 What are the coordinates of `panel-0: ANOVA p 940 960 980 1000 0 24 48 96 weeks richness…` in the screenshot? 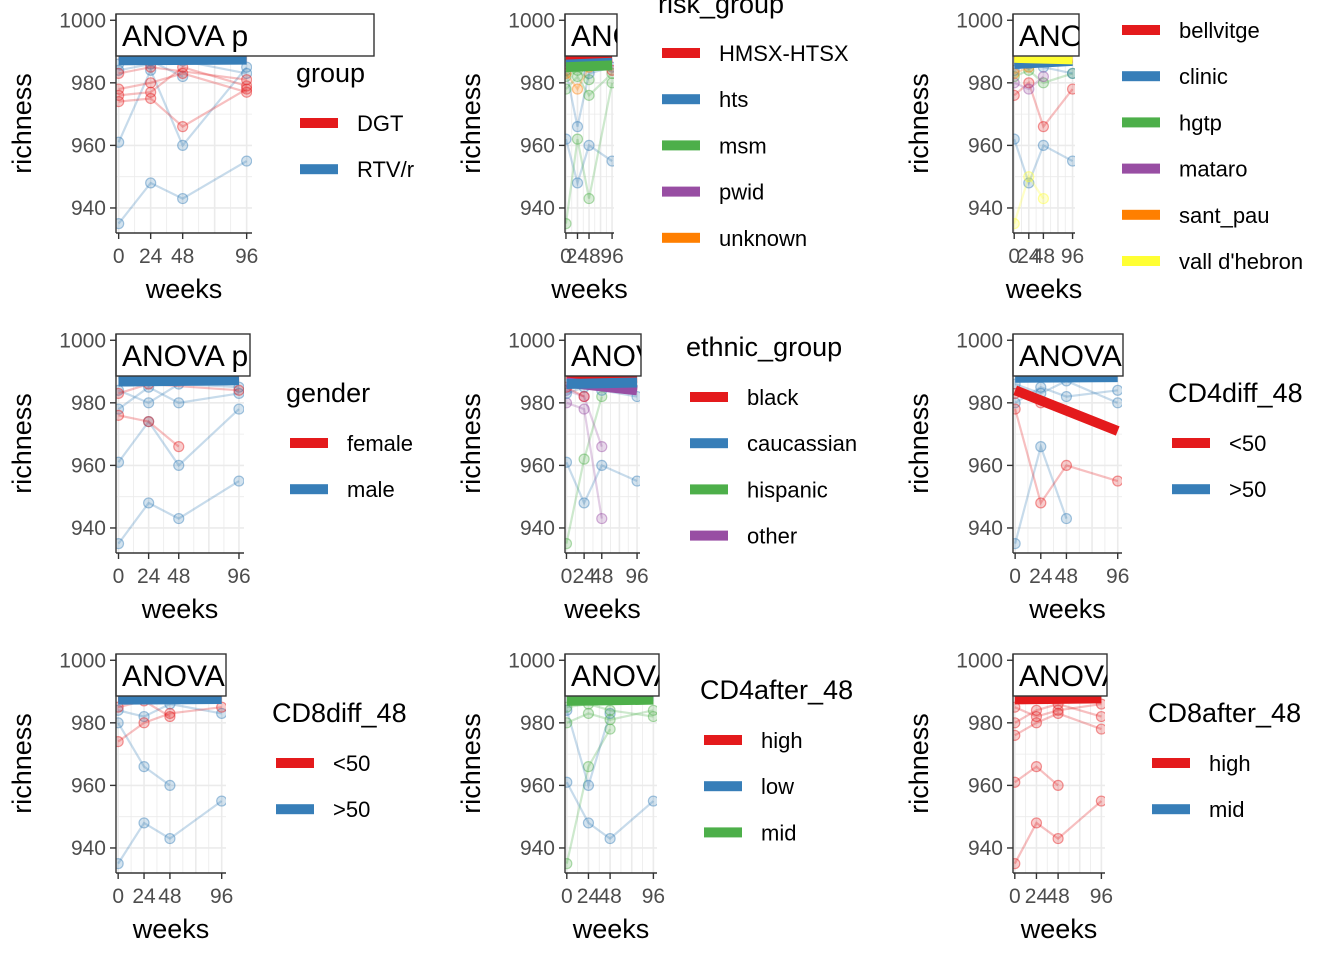 It's located at (210, 156).